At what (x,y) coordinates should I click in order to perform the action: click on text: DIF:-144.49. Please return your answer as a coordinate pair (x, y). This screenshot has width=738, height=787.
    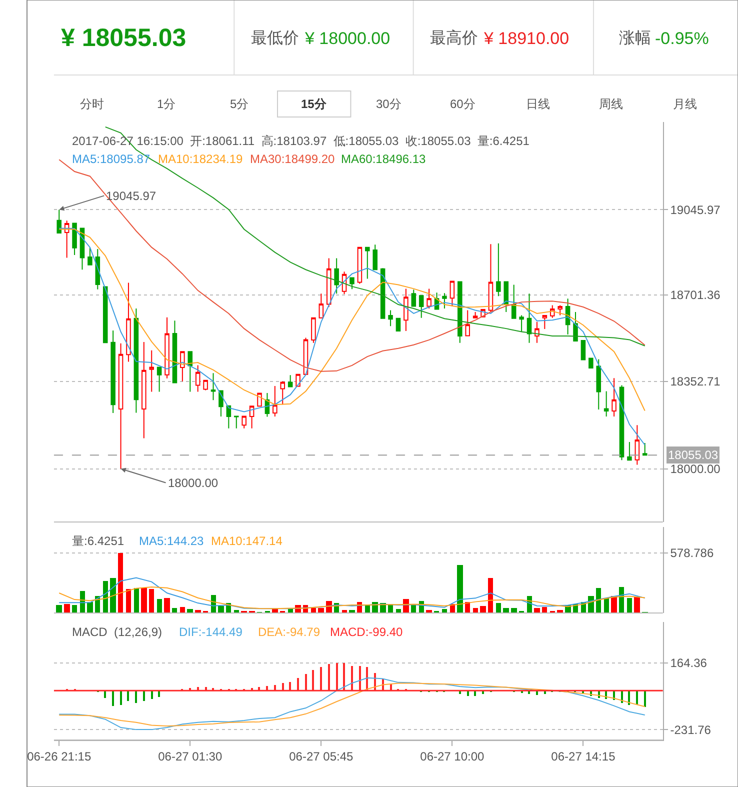
    Looking at the image, I should click on (211, 632).